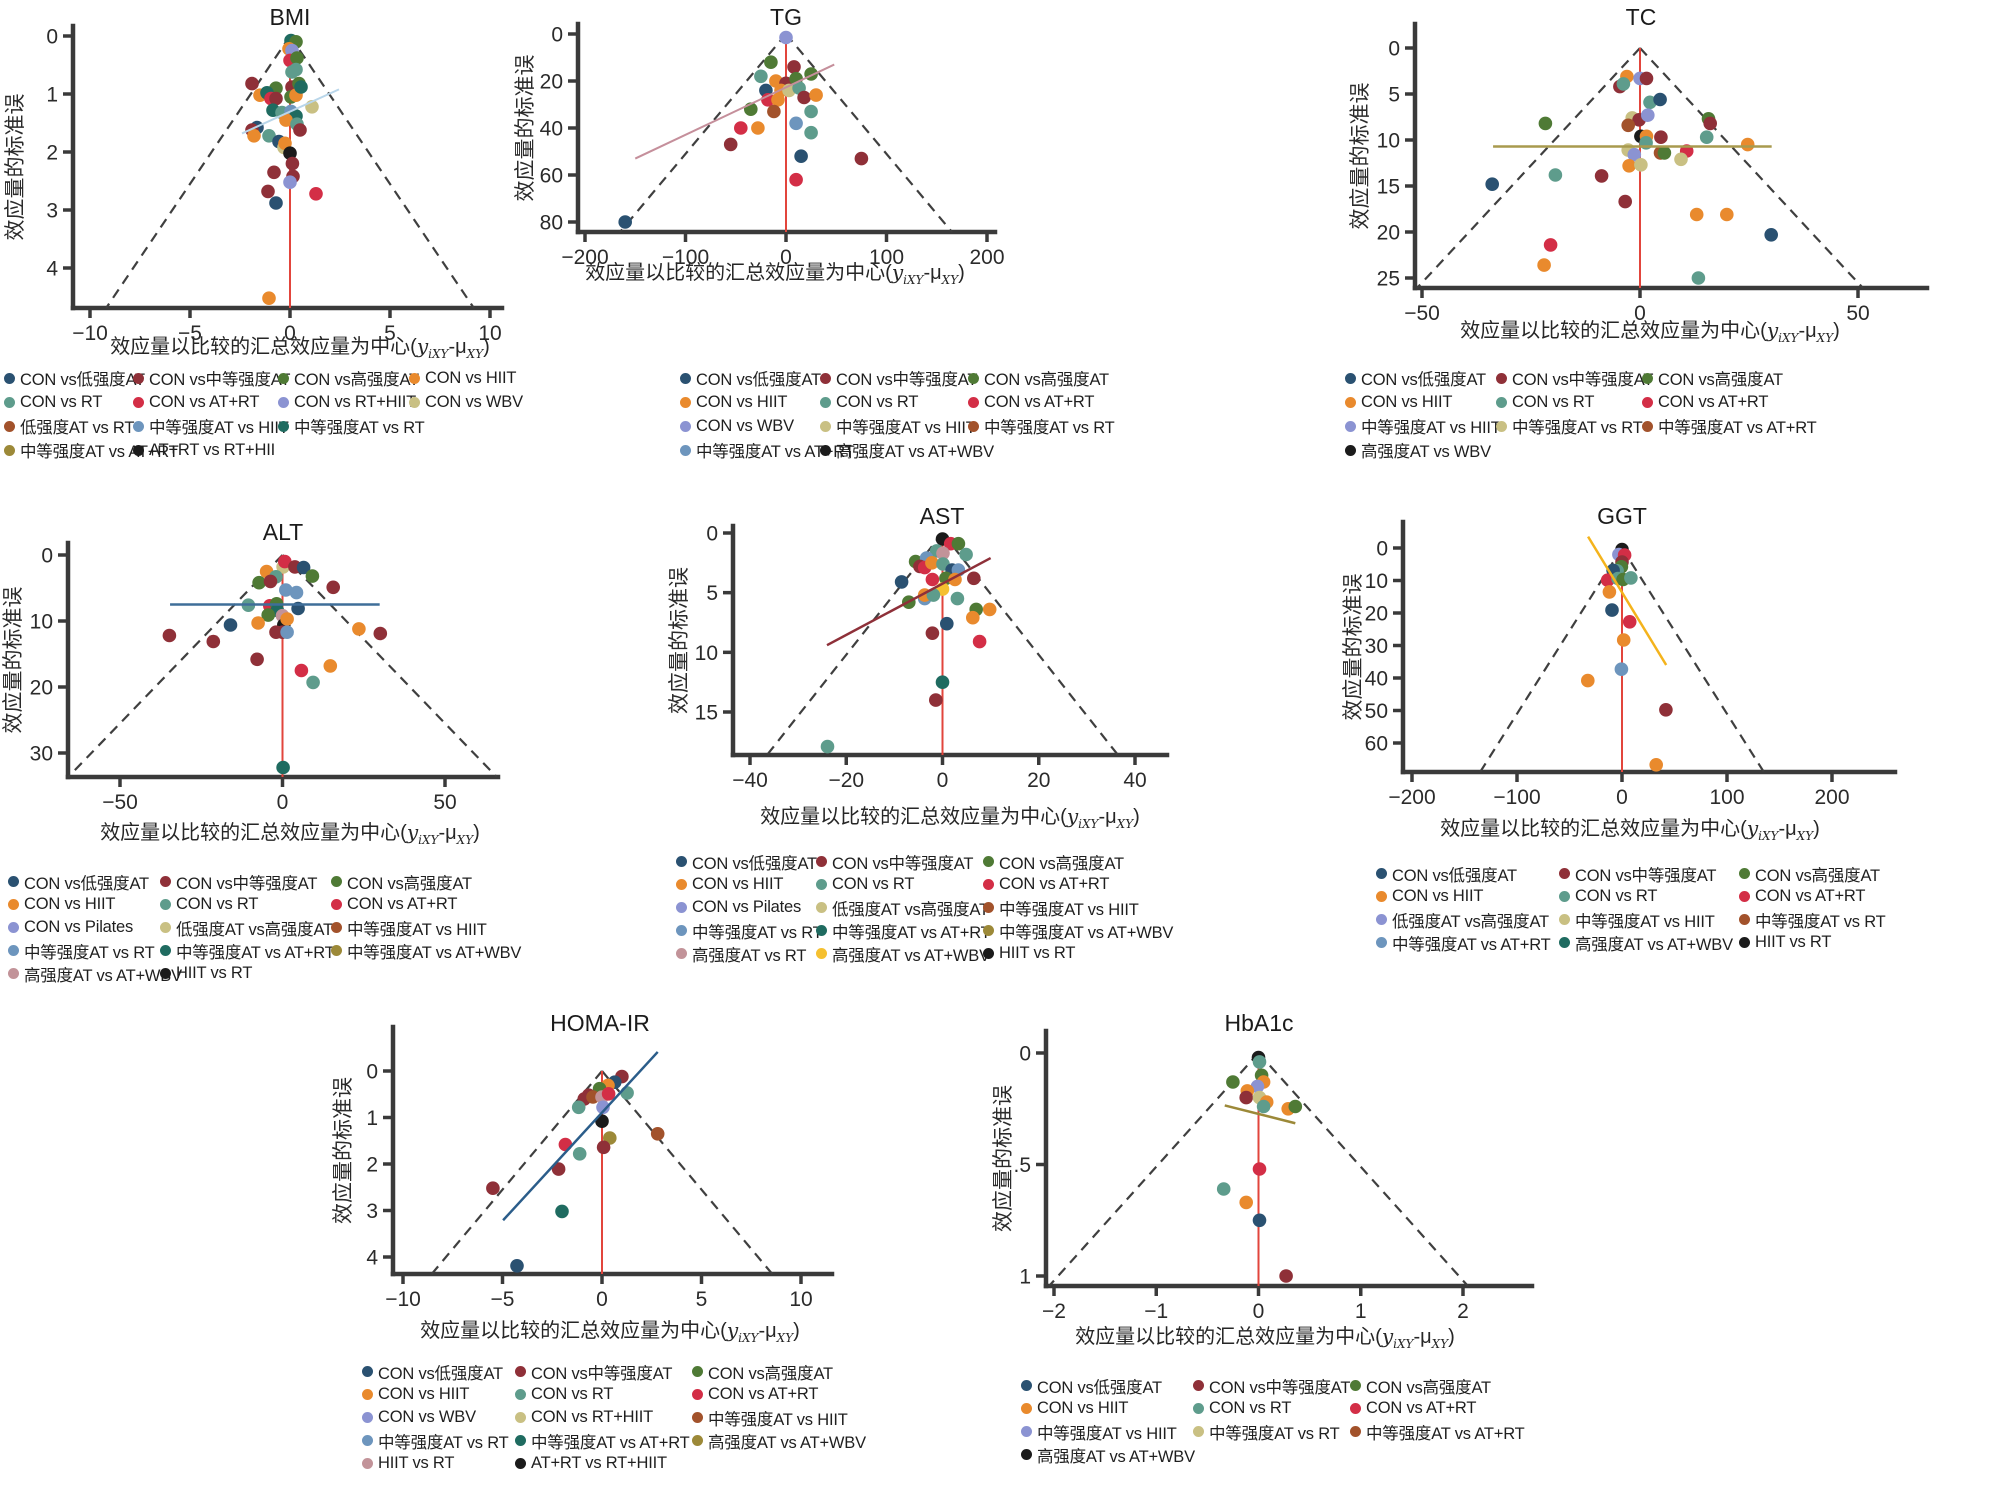 The image size is (2008, 1486). I want to click on legend-item-label: 中等强度AT vs AT+WBV, so click(434, 952).